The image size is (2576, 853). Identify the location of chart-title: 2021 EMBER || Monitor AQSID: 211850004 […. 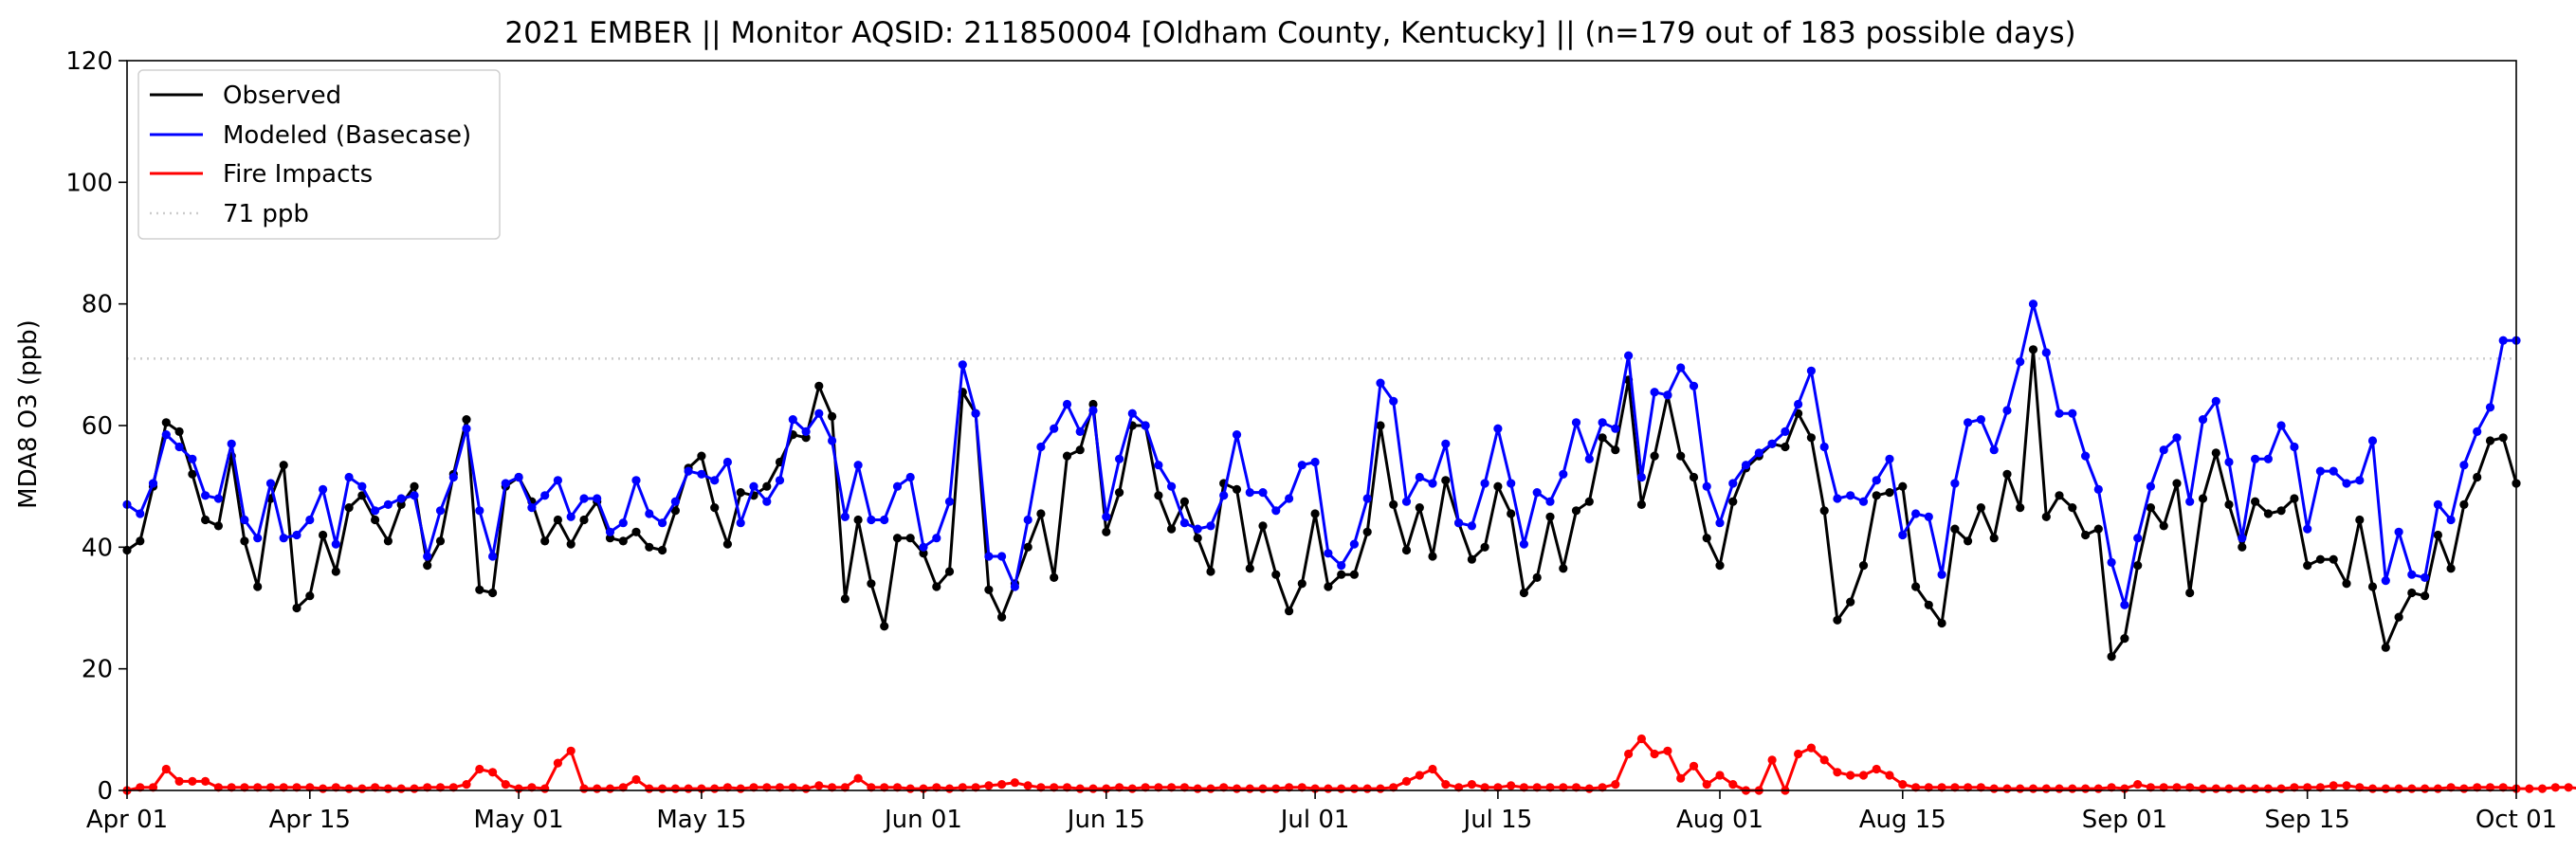
(1289, 33).